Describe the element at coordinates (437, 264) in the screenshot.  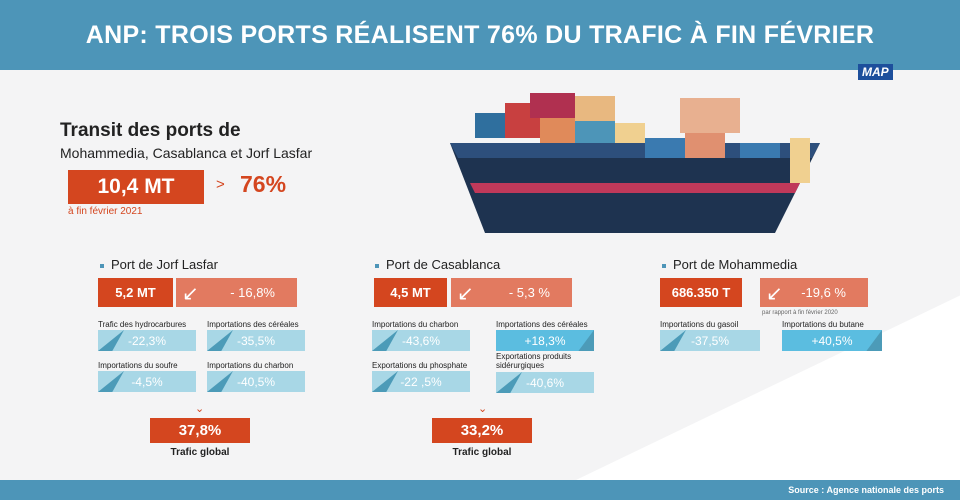
I see `port-title: Port de Casablanca` at that location.